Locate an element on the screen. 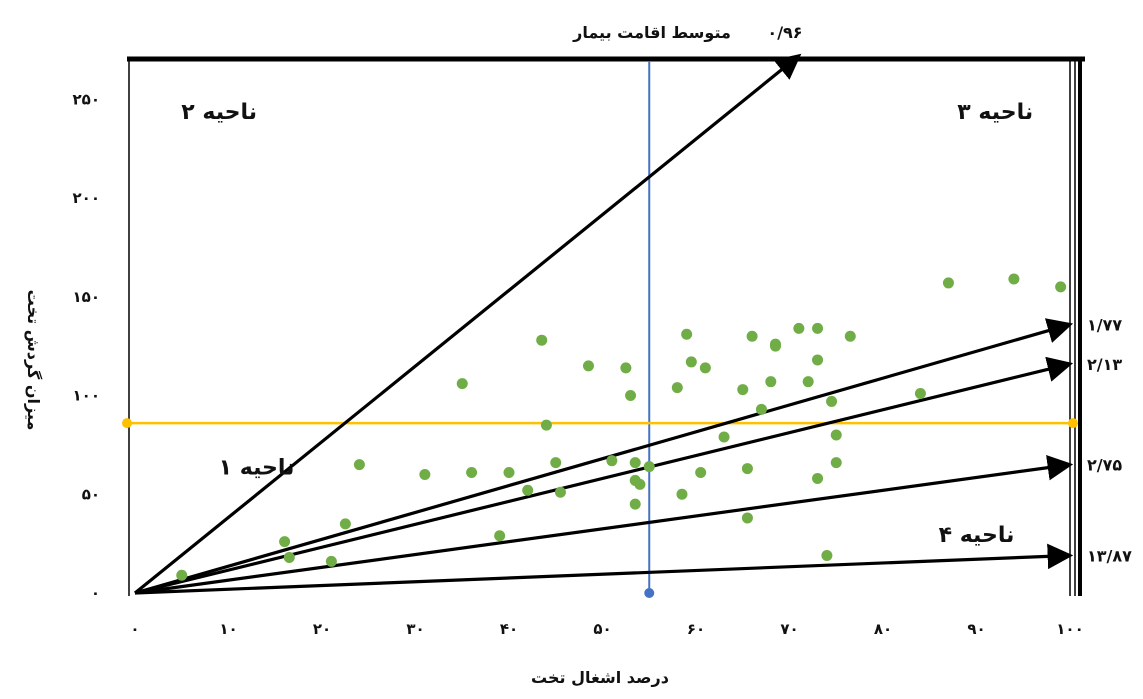 The image size is (1143, 699). y-tick-label: ۱۵۰ is located at coordinates (86, 297).